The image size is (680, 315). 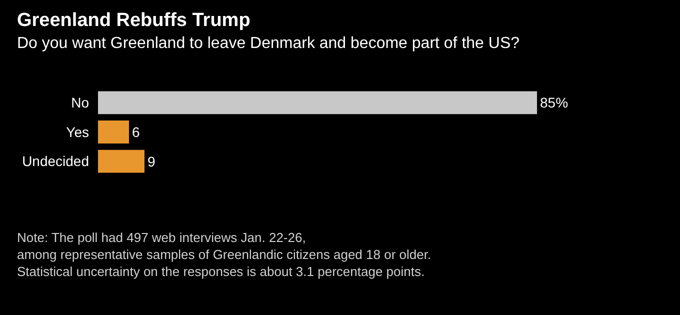 What do you see at coordinates (80, 102) in the screenshot?
I see `y-tick-label: No` at bounding box center [80, 102].